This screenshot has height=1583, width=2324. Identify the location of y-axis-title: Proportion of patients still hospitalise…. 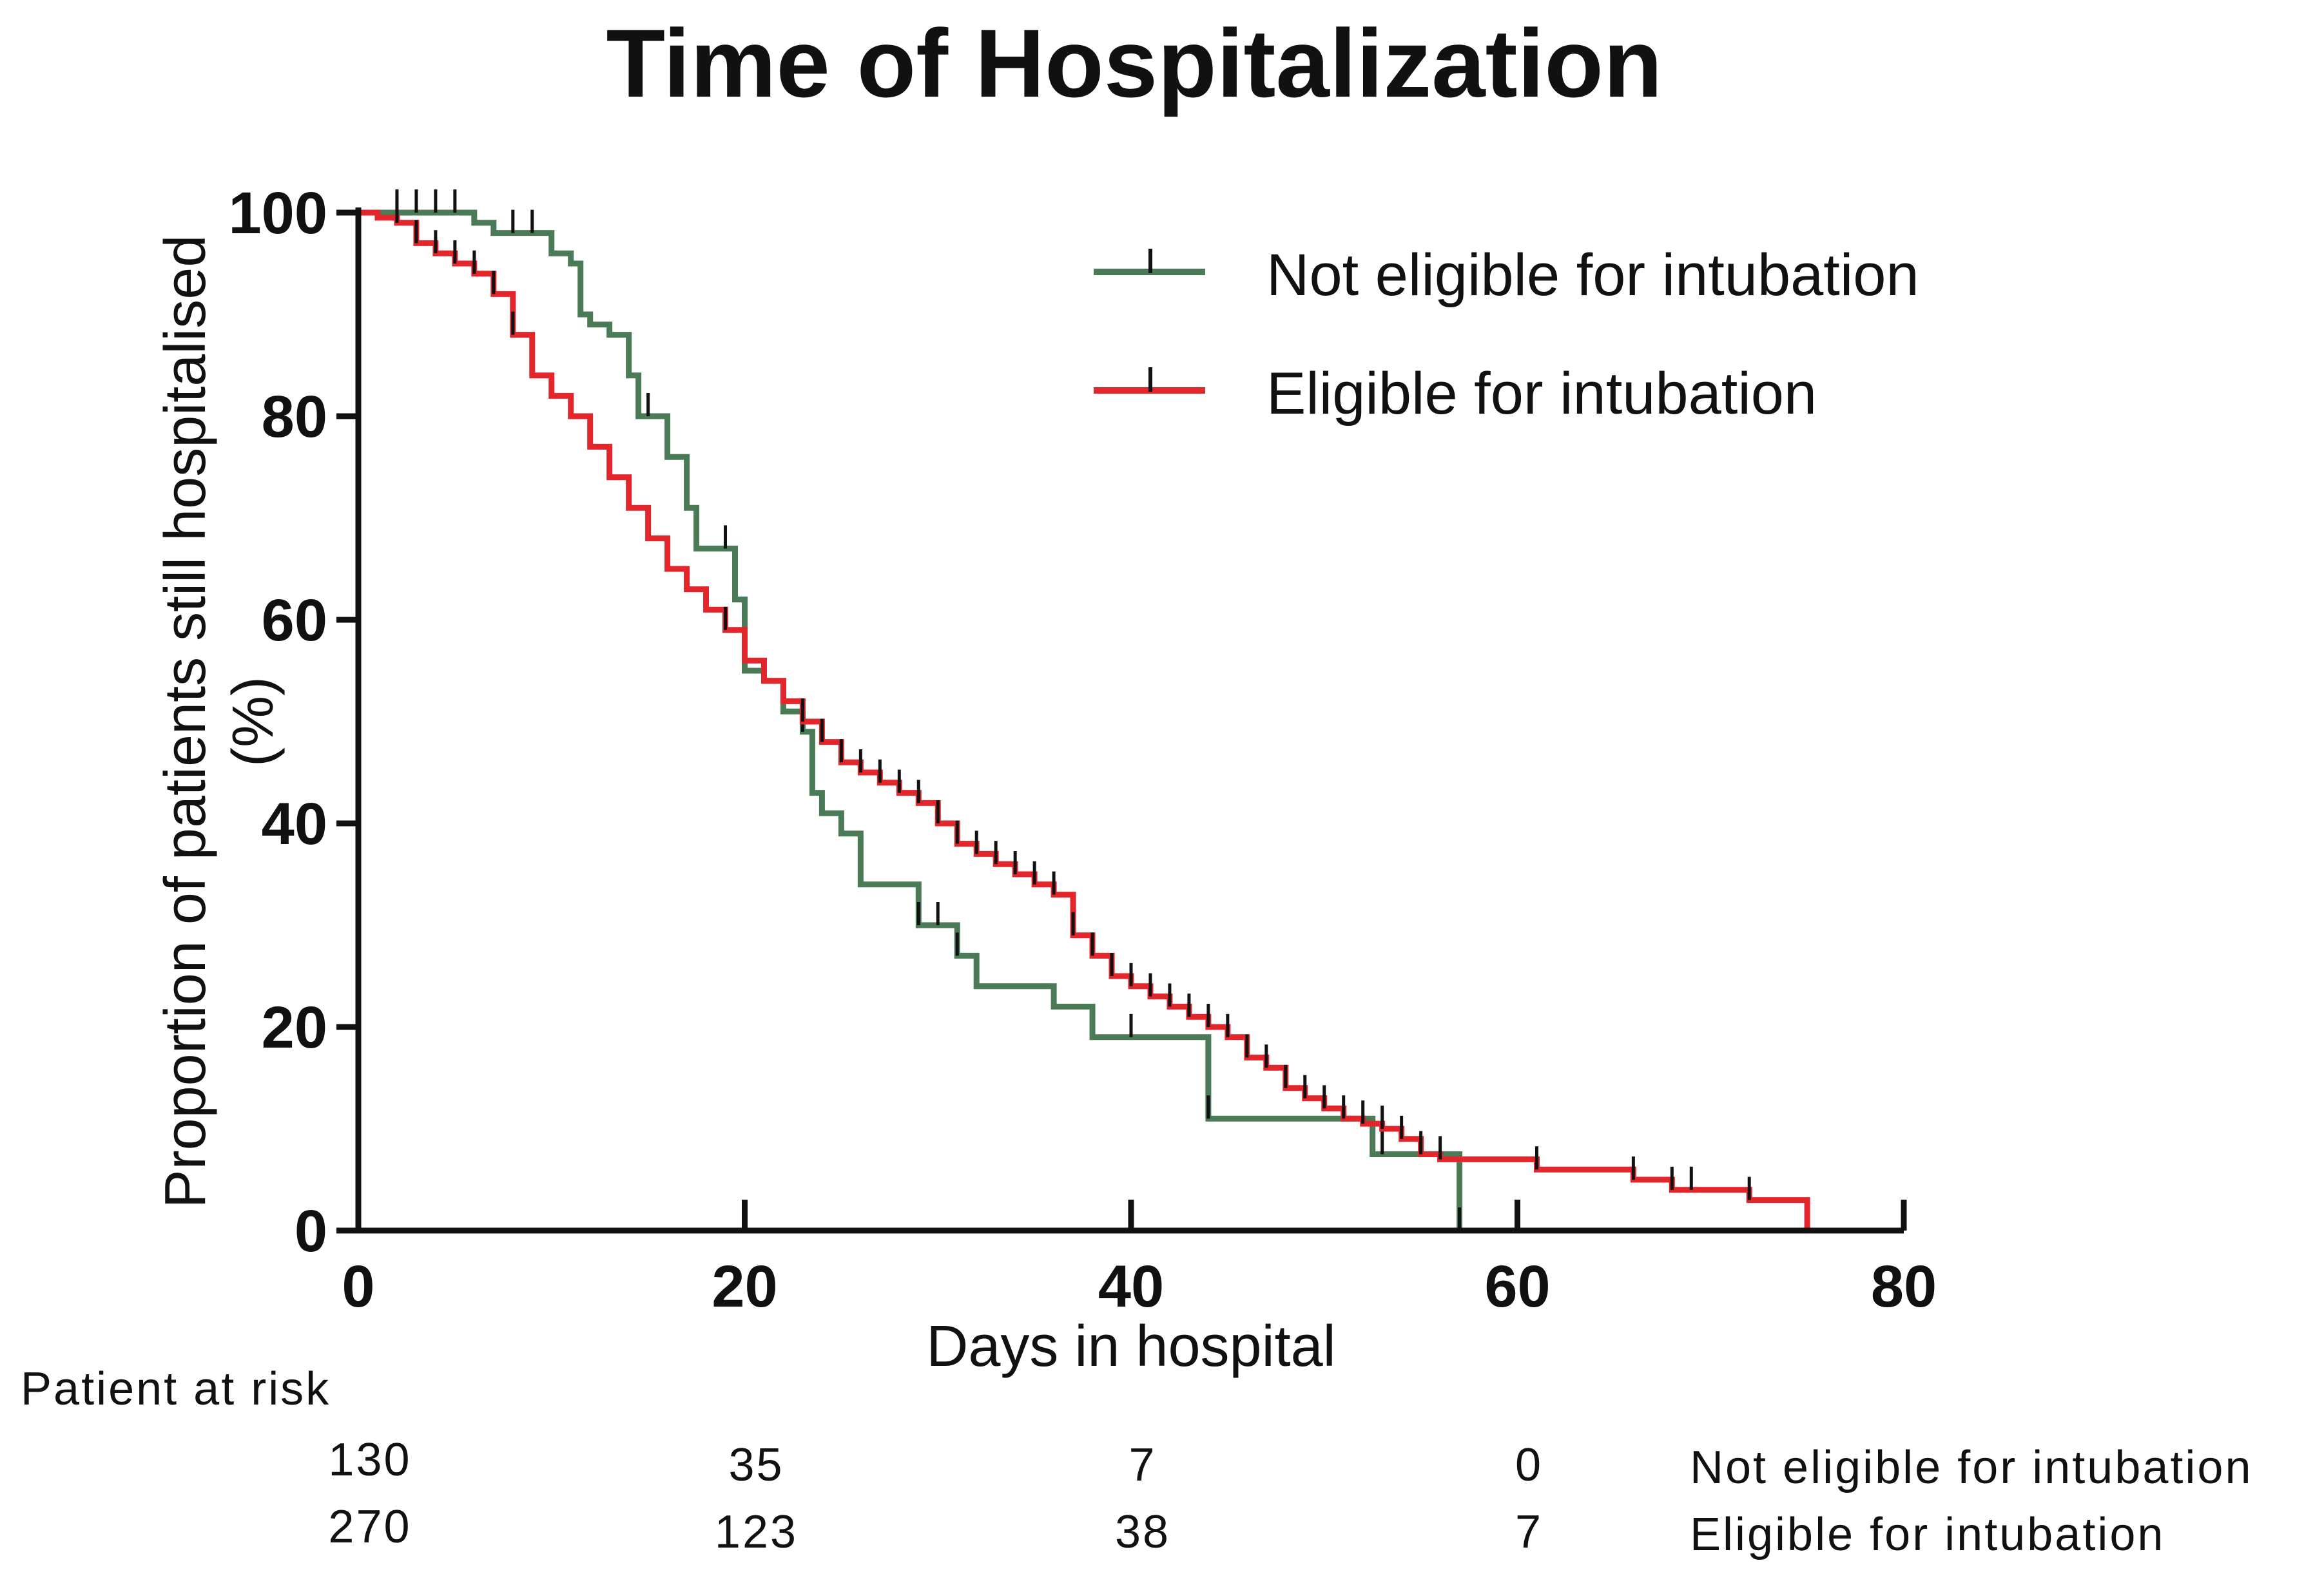
(219, 722).